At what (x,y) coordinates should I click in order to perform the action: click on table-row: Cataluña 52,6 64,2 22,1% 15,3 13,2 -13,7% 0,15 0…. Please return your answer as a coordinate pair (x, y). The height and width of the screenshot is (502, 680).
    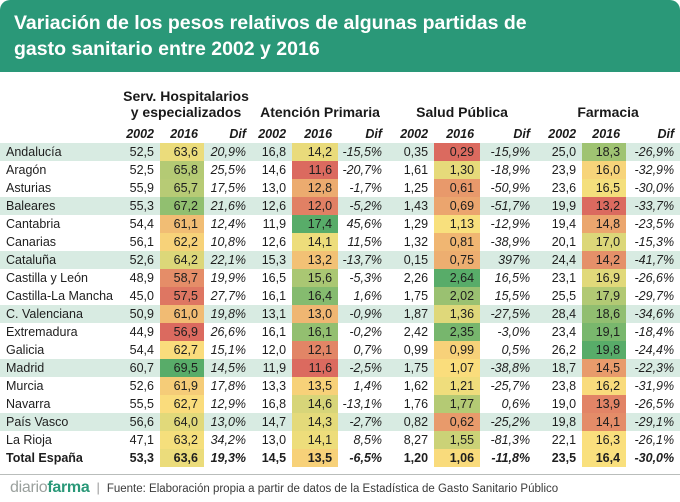
    Looking at the image, I should click on (340, 260).